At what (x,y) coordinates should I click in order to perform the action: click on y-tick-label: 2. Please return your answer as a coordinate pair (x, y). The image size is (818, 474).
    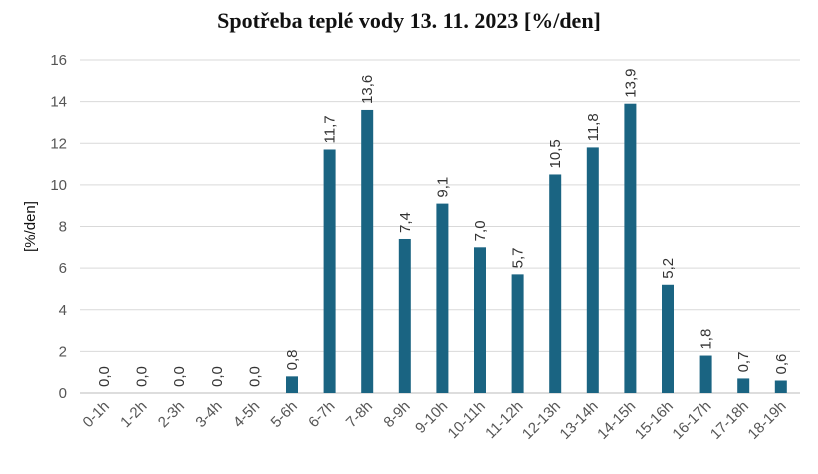
    Looking at the image, I should click on (63, 351).